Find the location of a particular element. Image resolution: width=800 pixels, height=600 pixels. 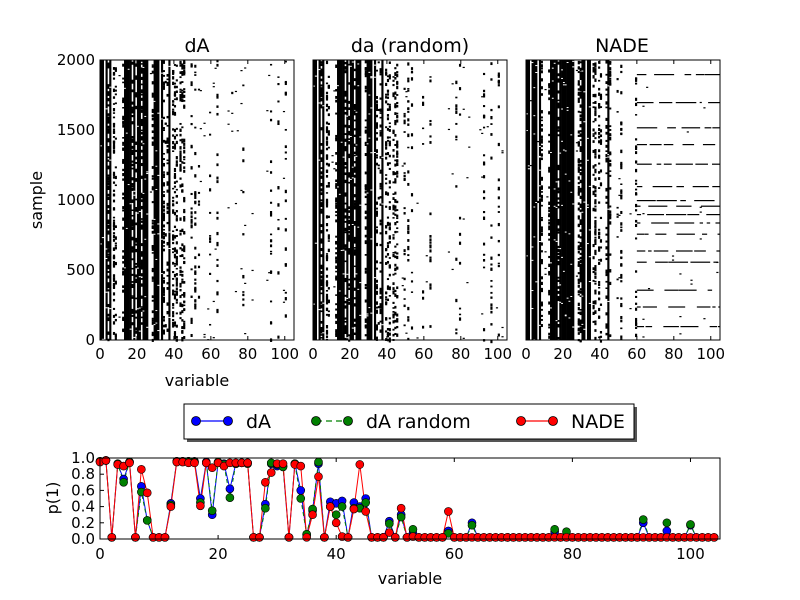

legend-marker is located at coordinates (553, 421).